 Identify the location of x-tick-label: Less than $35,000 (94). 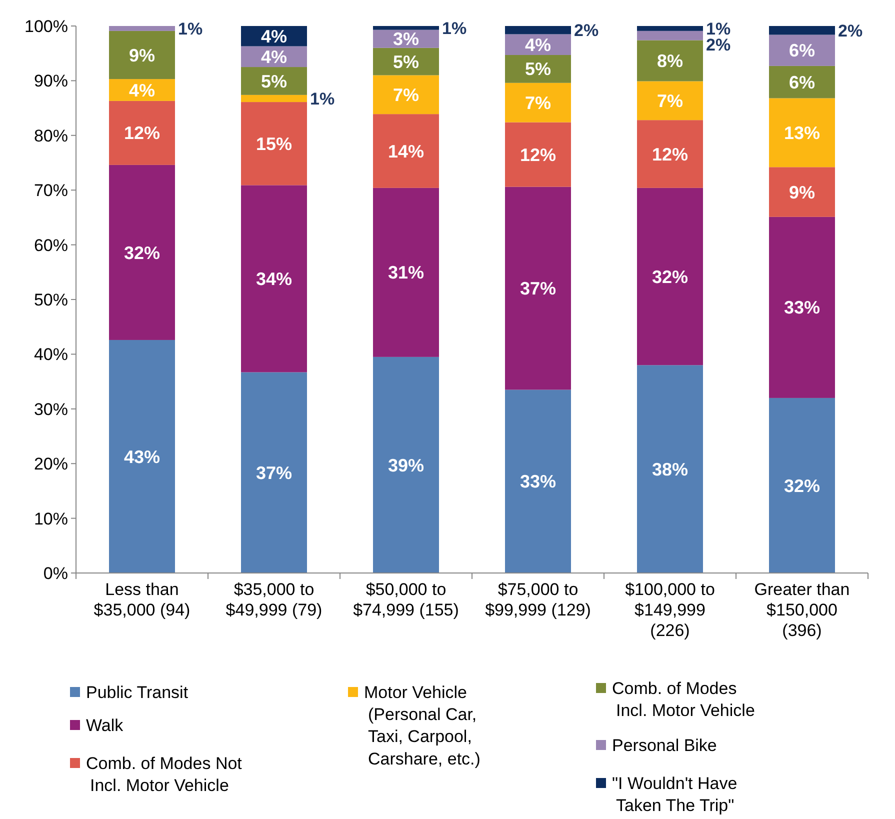
(142, 600).